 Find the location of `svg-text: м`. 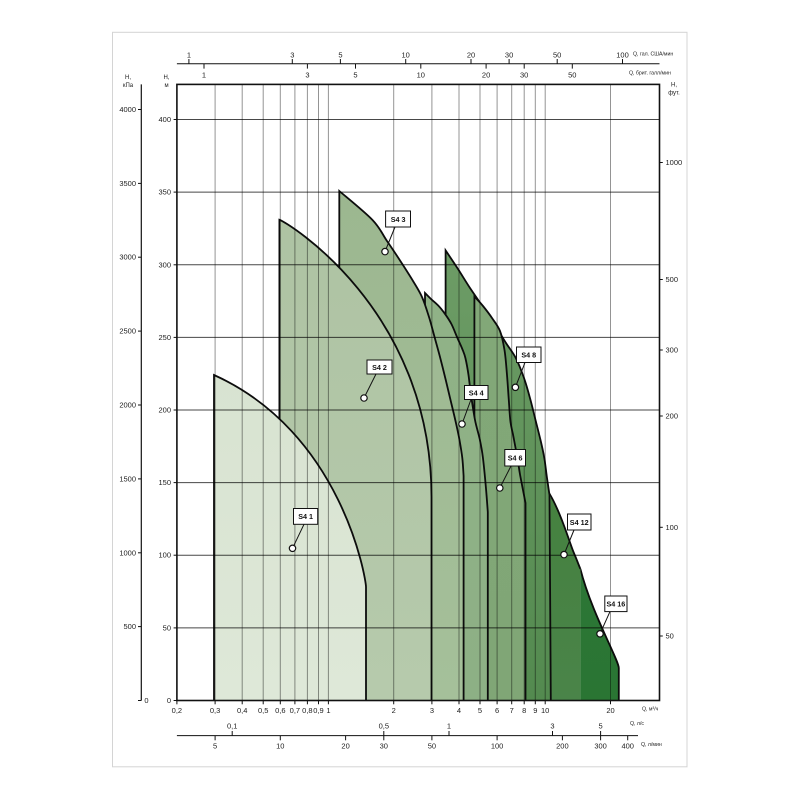

svg-text: м is located at coordinates (166, 86).